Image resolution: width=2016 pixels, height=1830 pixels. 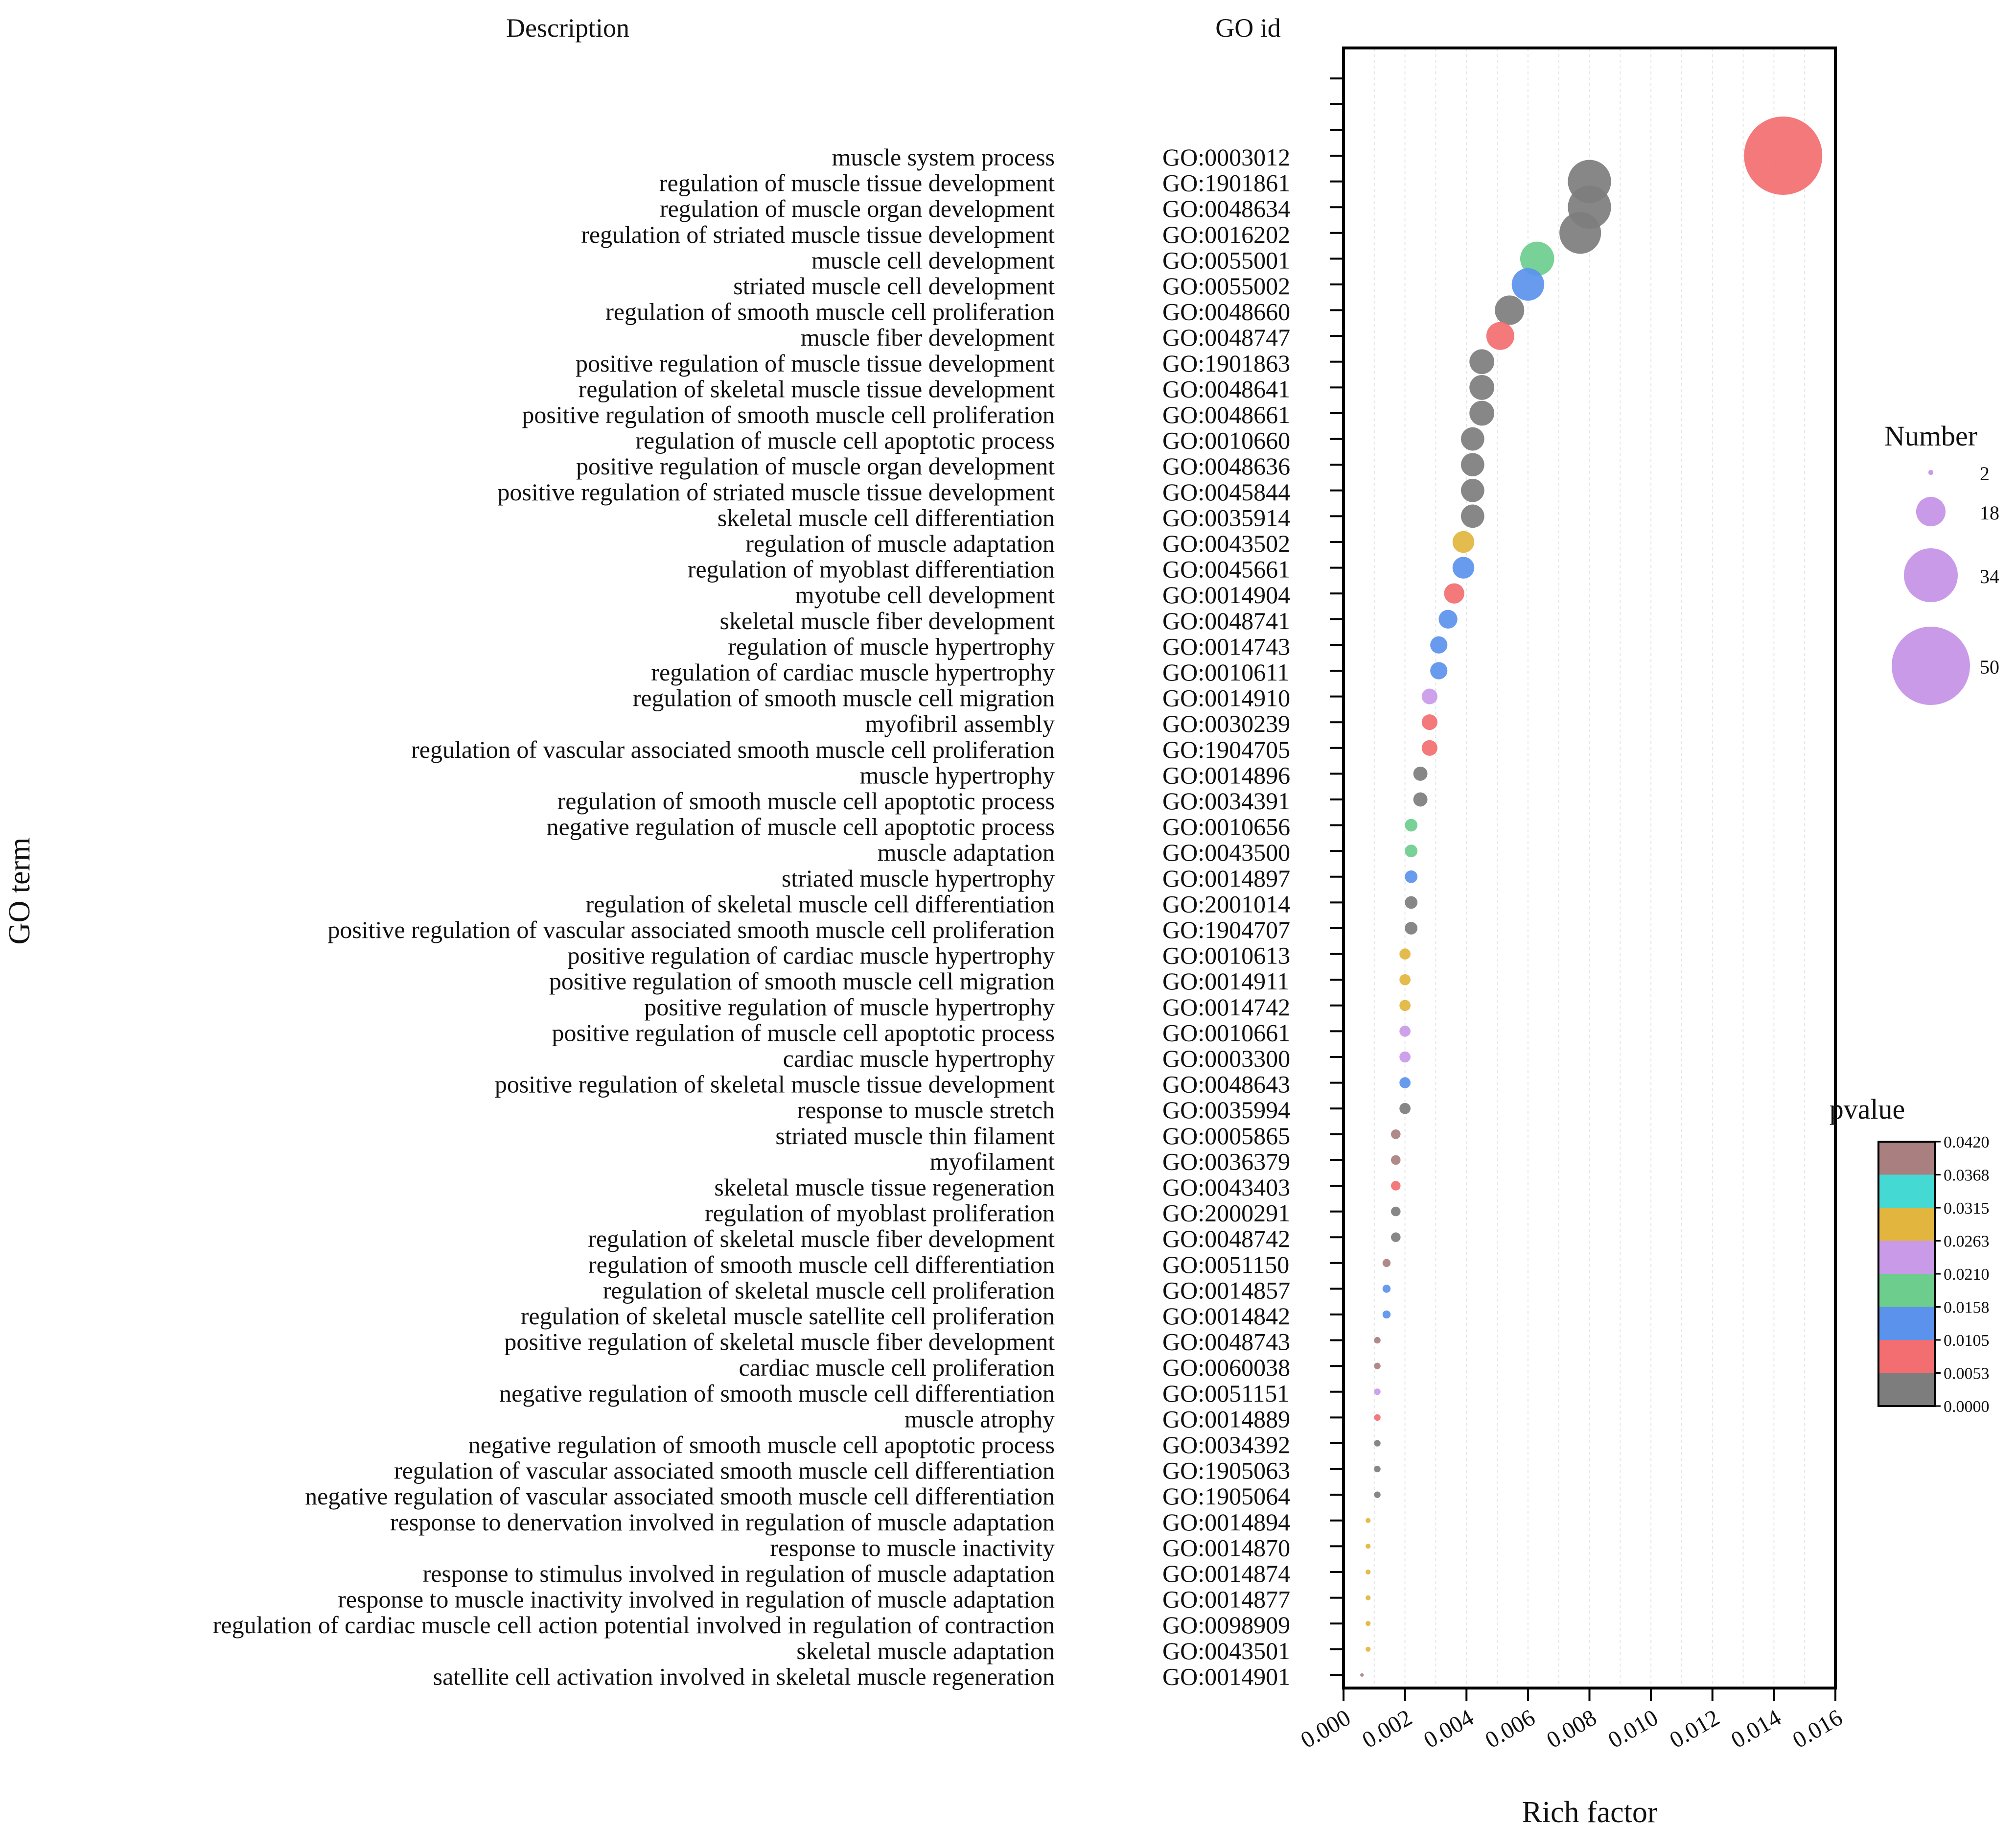 What do you see at coordinates (1967, 1308) in the screenshot?
I see `color-legend-label: 0.0158` at bounding box center [1967, 1308].